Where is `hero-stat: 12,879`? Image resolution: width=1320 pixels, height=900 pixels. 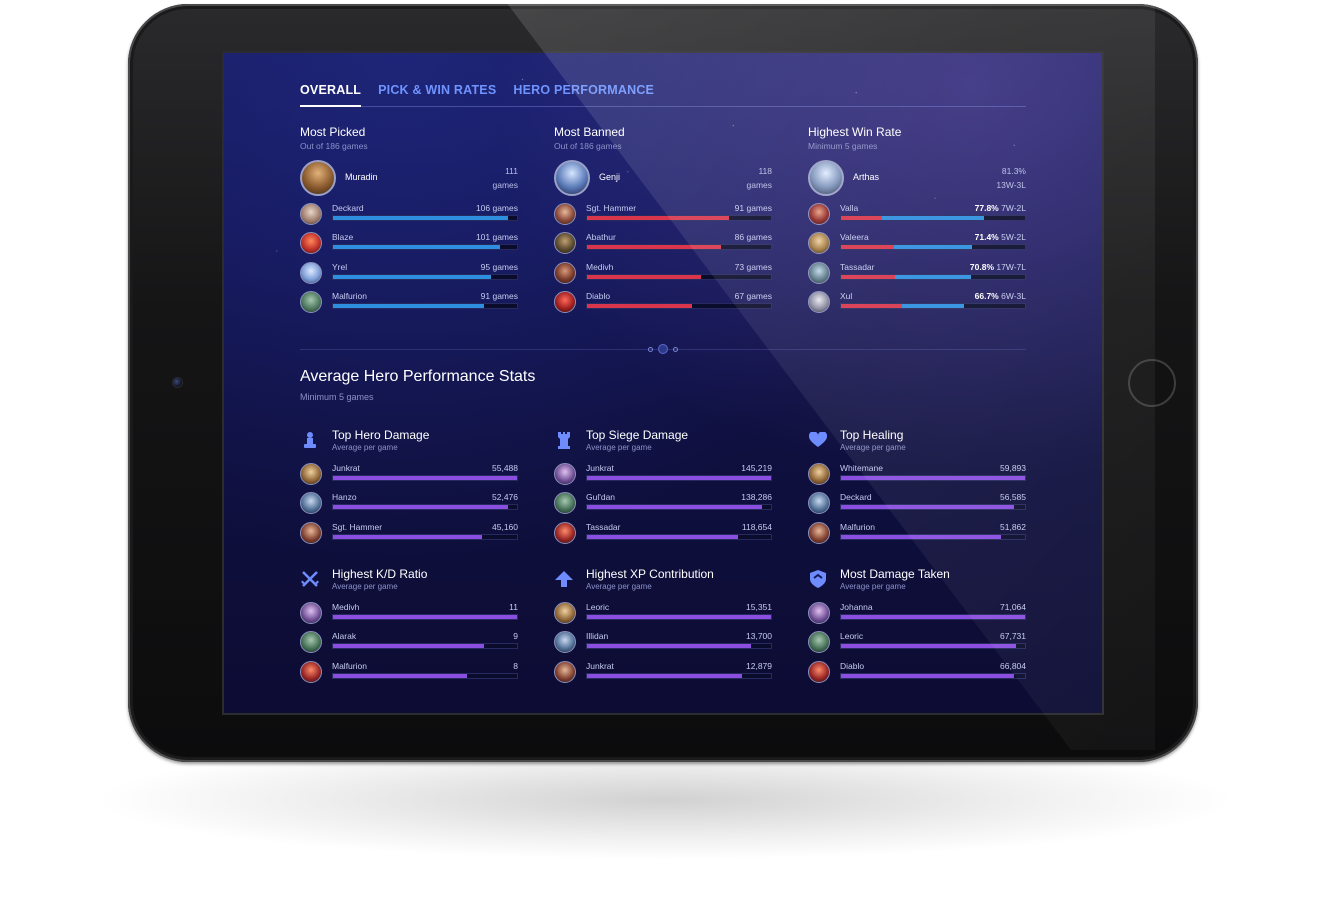
hero-stat: 12,879 is located at coordinates (759, 665).